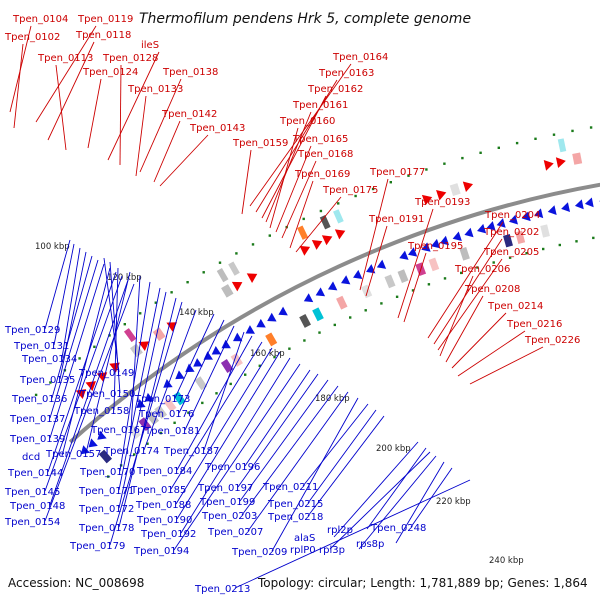 Image resolution: width=600 pixels, height=600 pixels. Describe the element at coordinates (161, 551) in the screenshot. I see `gene-label-inner: Tpen_0194` at that location.